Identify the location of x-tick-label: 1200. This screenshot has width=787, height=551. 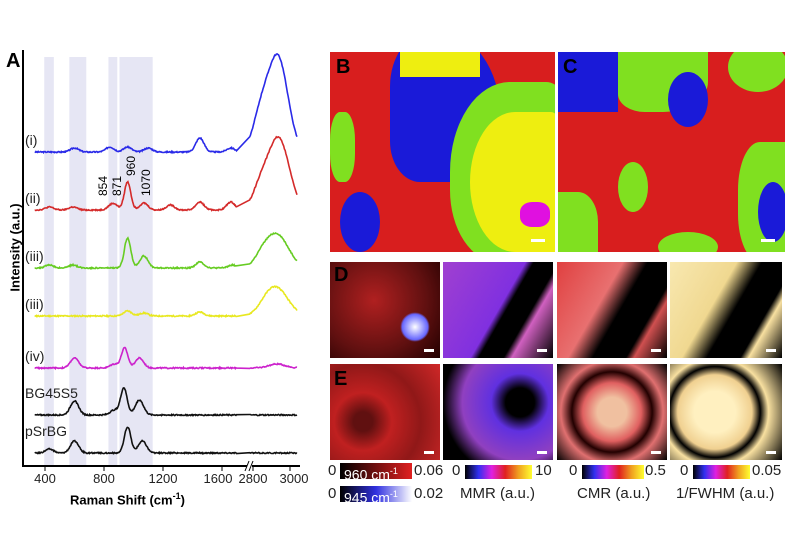
(163, 478).